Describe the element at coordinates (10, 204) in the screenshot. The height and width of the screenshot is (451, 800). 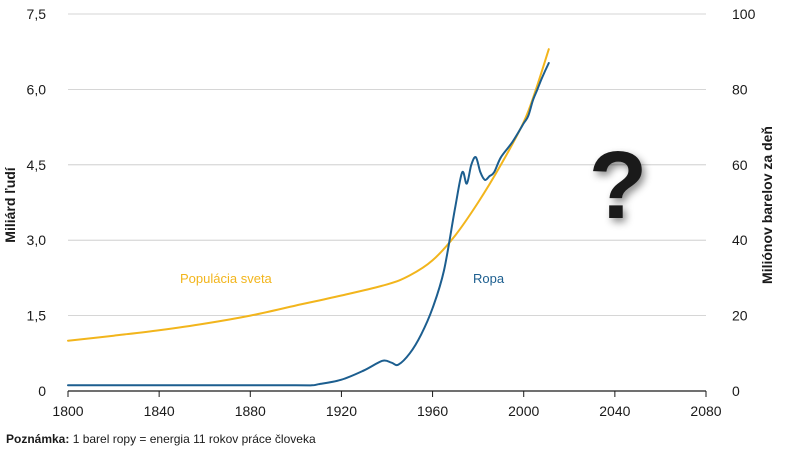
I see `y-left-axis-title: Miliárd ľudí` at that location.